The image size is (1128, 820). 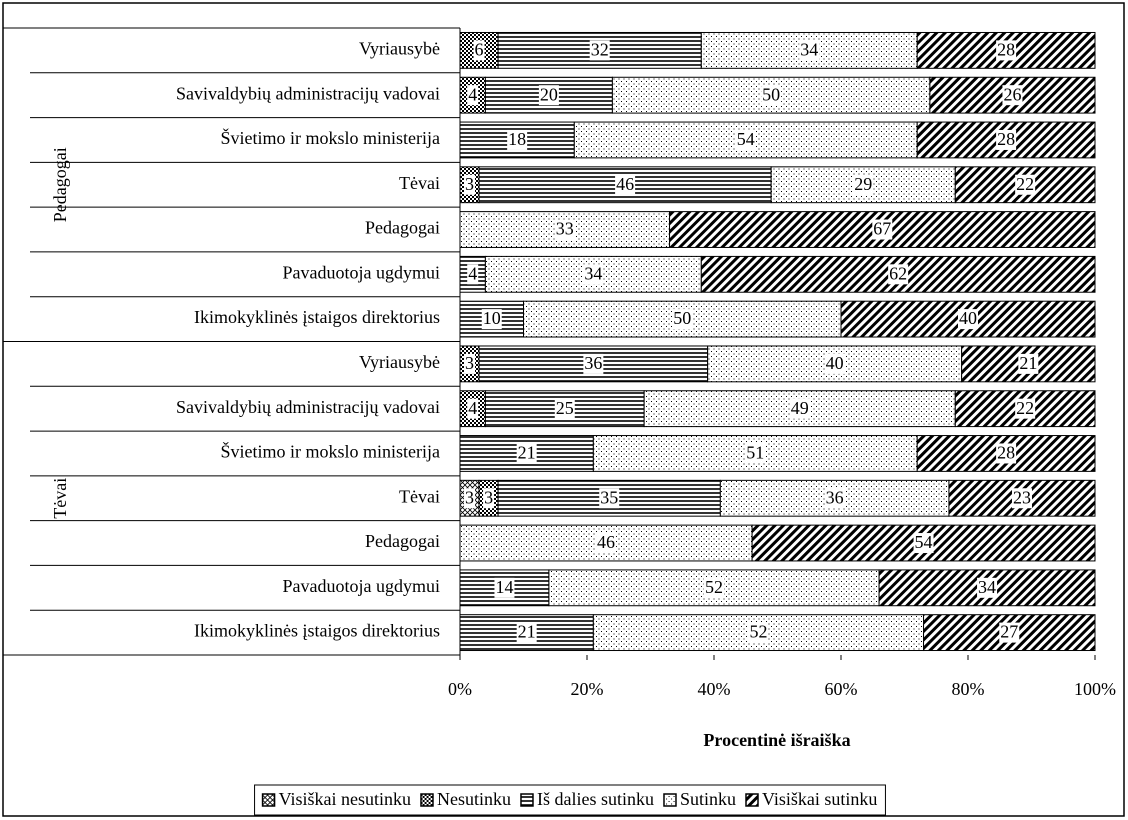 What do you see at coordinates (1095, 689) in the screenshot?
I see `x-tick-label: 100%` at bounding box center [1095, 689].